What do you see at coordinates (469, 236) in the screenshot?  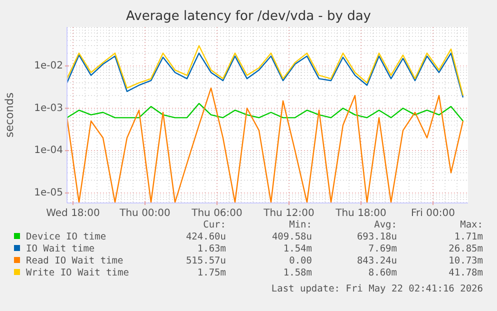 I see `text: 1.71m` at bounding box center [469, 236].